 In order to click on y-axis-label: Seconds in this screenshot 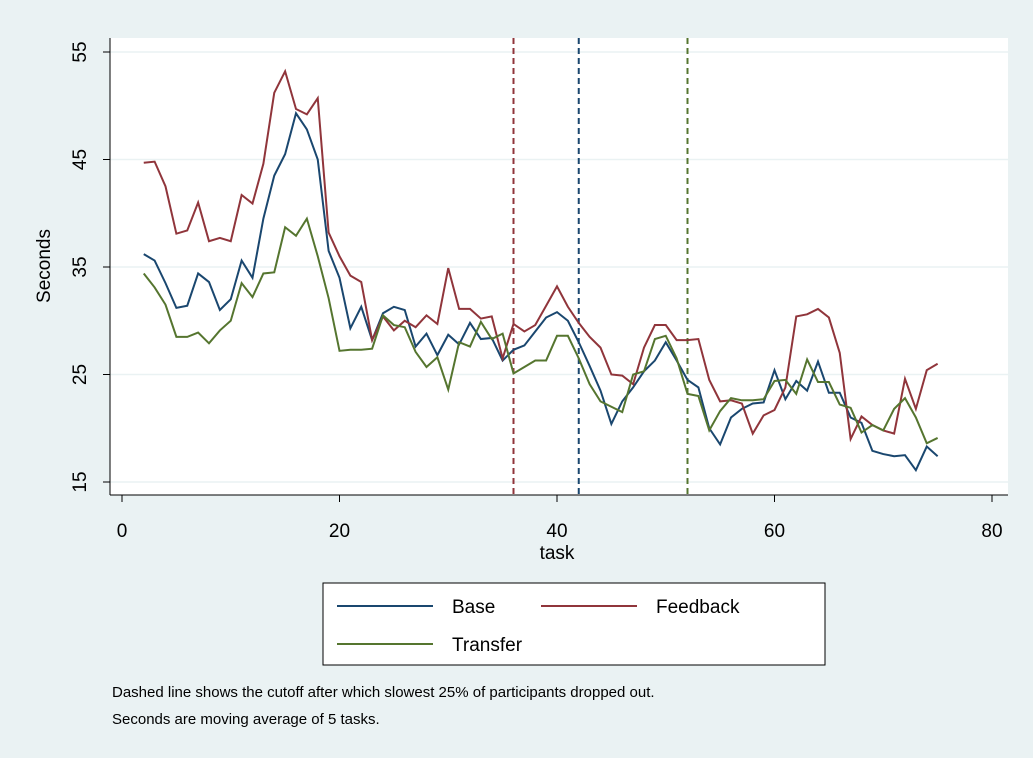, I will do `click(44, 266)`.